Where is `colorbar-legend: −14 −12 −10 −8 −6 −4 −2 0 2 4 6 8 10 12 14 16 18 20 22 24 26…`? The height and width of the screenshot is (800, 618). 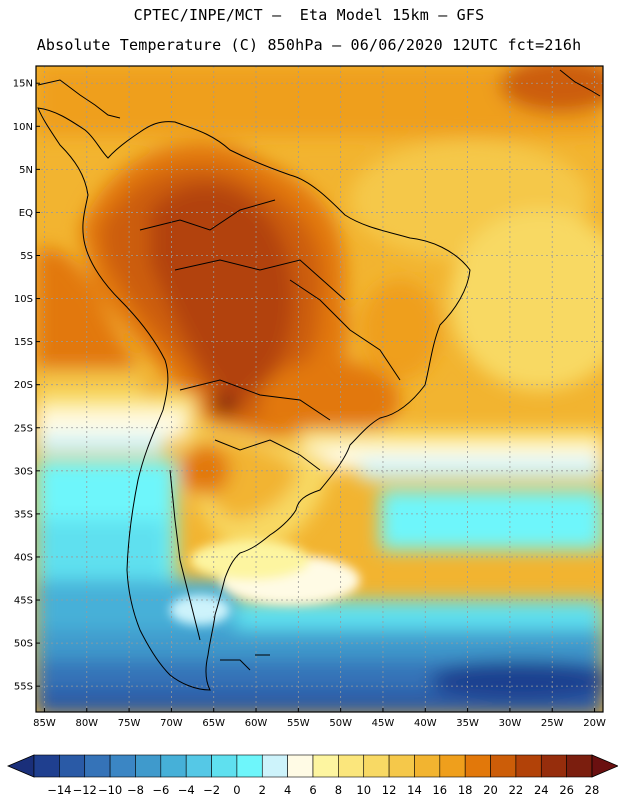 colorbar-legend: −14 −12 −10 −8 −6 −4 −2 0 2 4 6 8 10 12 14 16 18 20 22 24 26… is located at coordinates (312, 775).